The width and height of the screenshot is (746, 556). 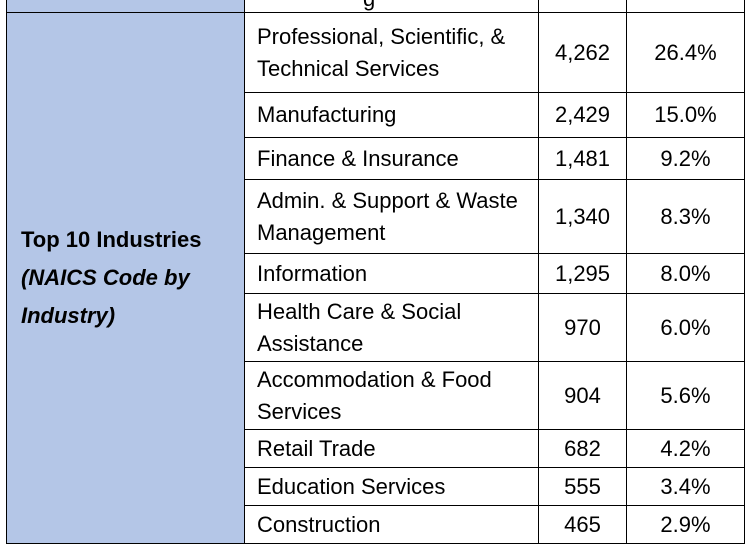 What do you see at coordinates (685, 524) in the screenshot?
I see `industry-percent: 2.9%` at bounding box center [685, 524].